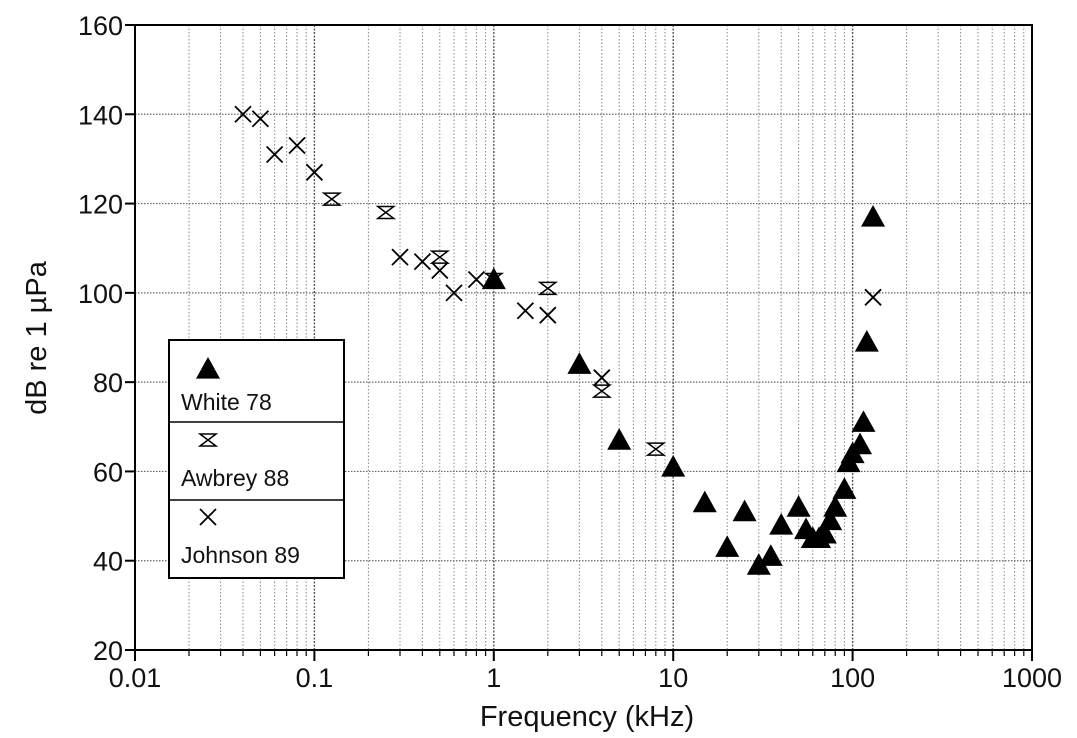  Describe the element at coordinates (37, 337) in the screenshot. I see `y-axis-title: dB re 1 µPa` at that location.